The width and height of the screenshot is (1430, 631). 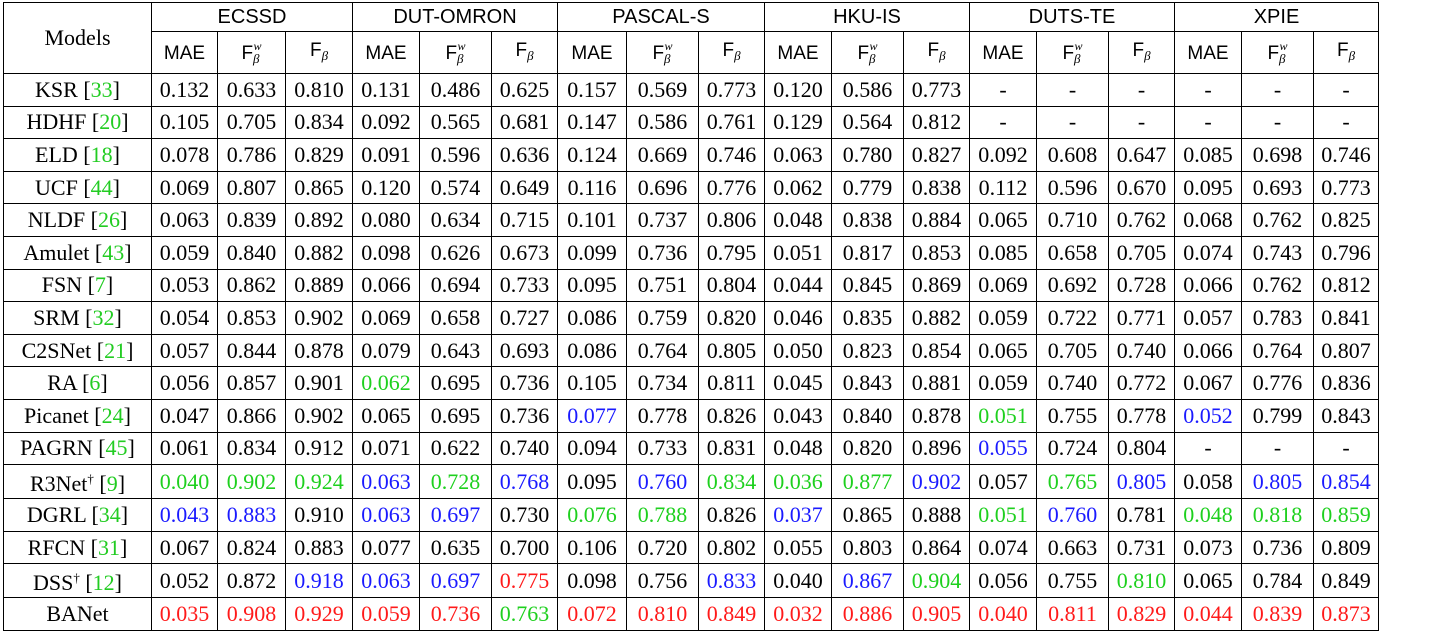 What do you see at coordinates (116, 448) in the screenshot?
I see `citation-link: 45` at bounding box center [116, 448].